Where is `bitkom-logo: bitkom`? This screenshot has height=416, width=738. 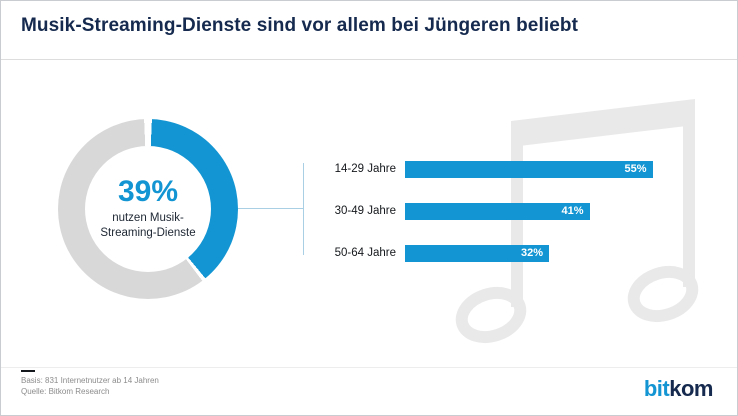
bitkom-logo: bitkom is located at coordinates (678, 389).